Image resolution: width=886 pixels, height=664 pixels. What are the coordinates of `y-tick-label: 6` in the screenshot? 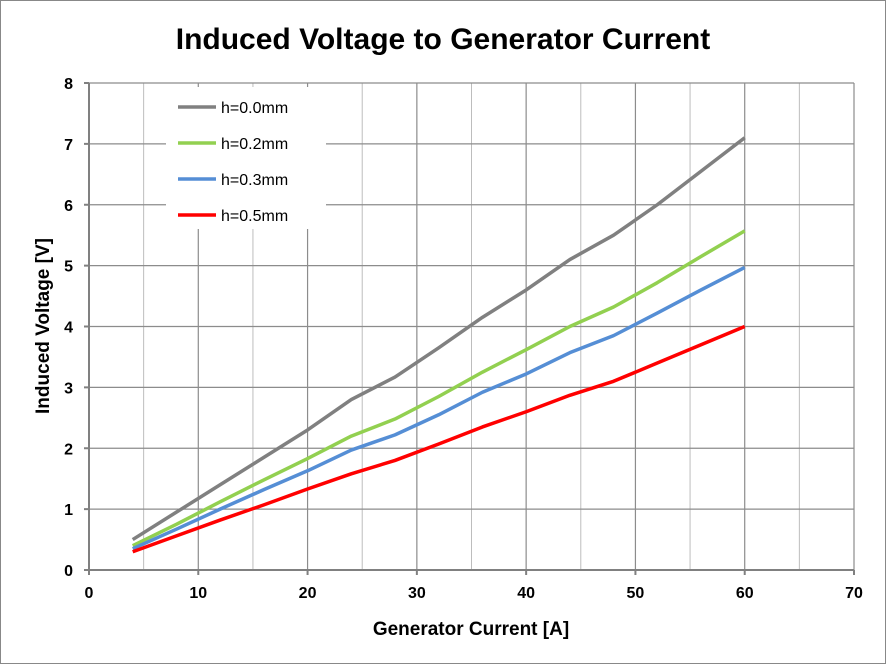 It's located at (68, 206).